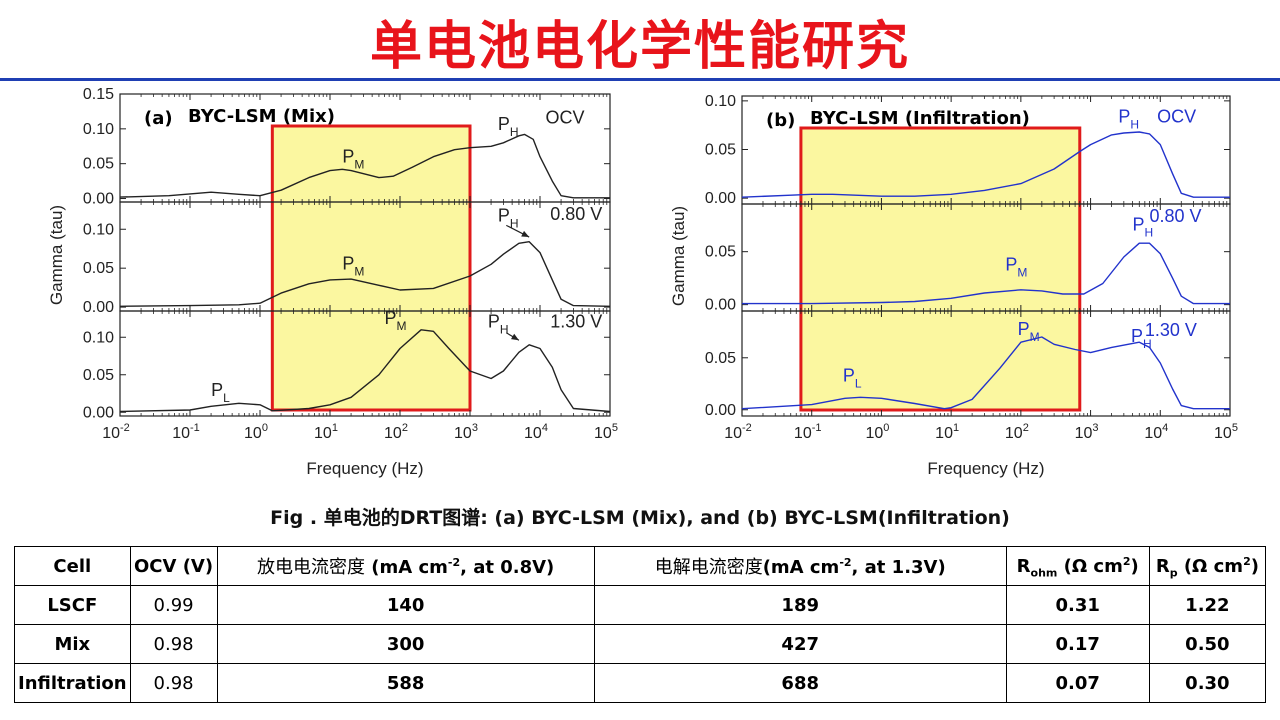 This screenshot has width=1280, height=720. Describe the element at coordinates (405, 683) in the screenshot. I see `row-discharge: 588` at that location.